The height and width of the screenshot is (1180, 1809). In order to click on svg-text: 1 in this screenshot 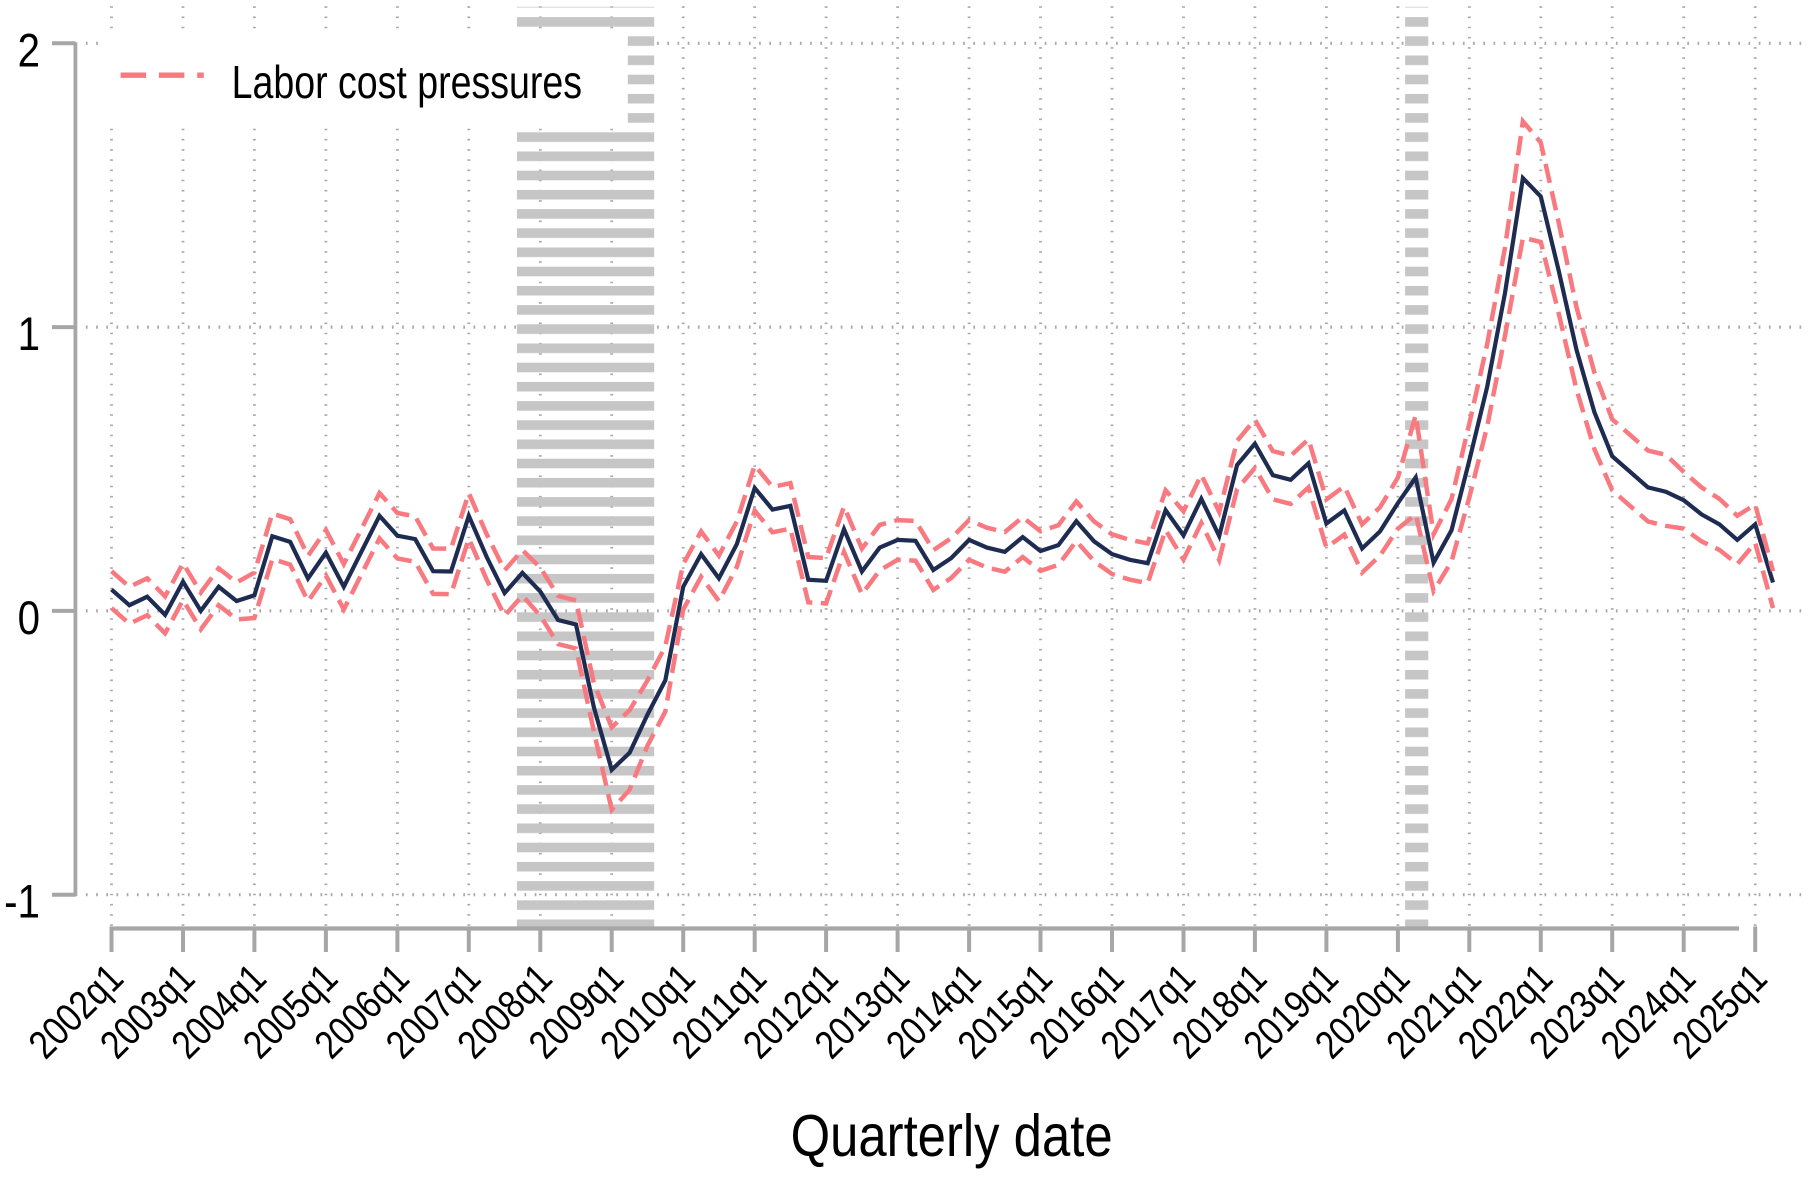, I will do `click(29, 334)`.